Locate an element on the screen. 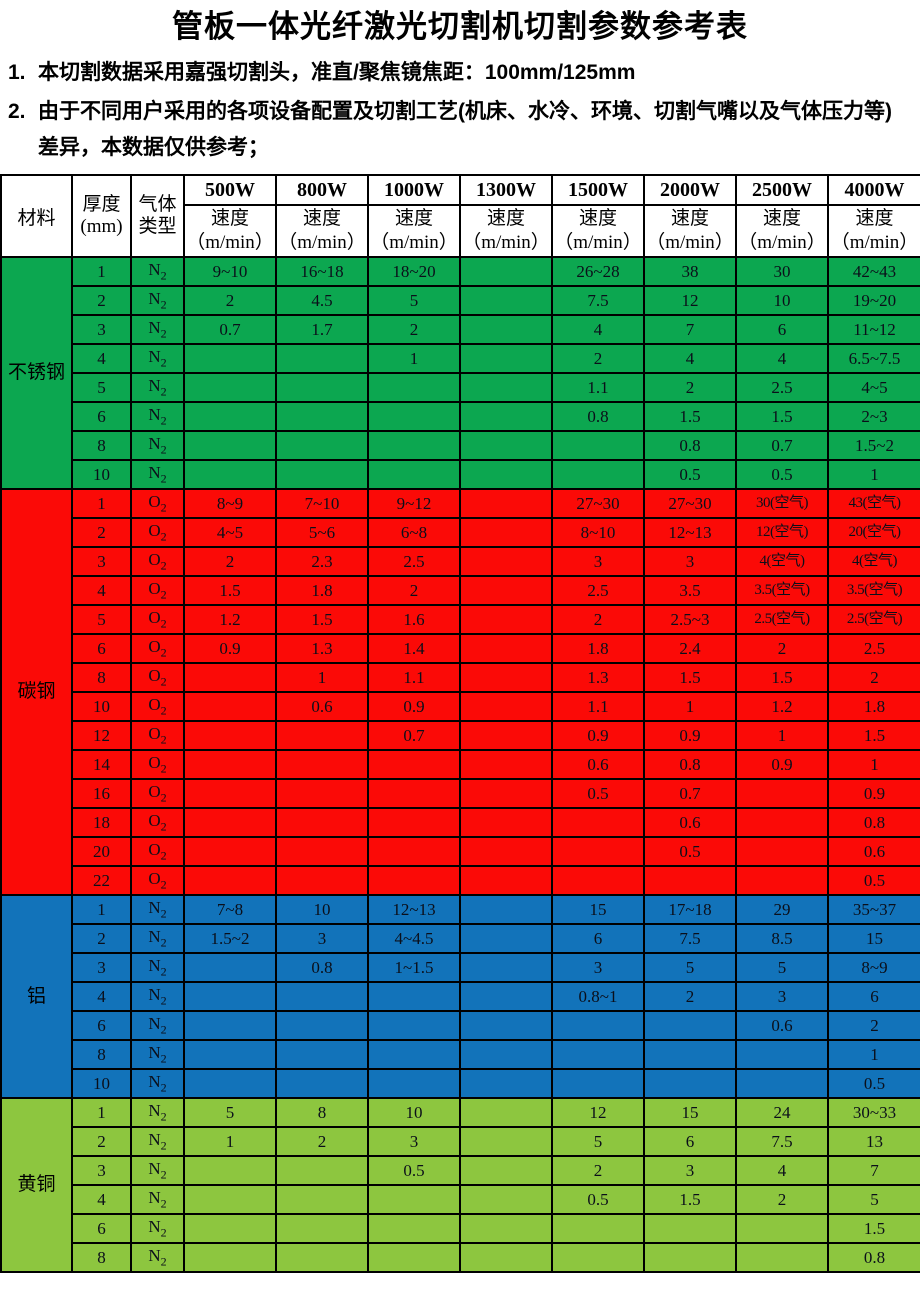  speed-cell: 1.4 is located at coordinates (414, 649).